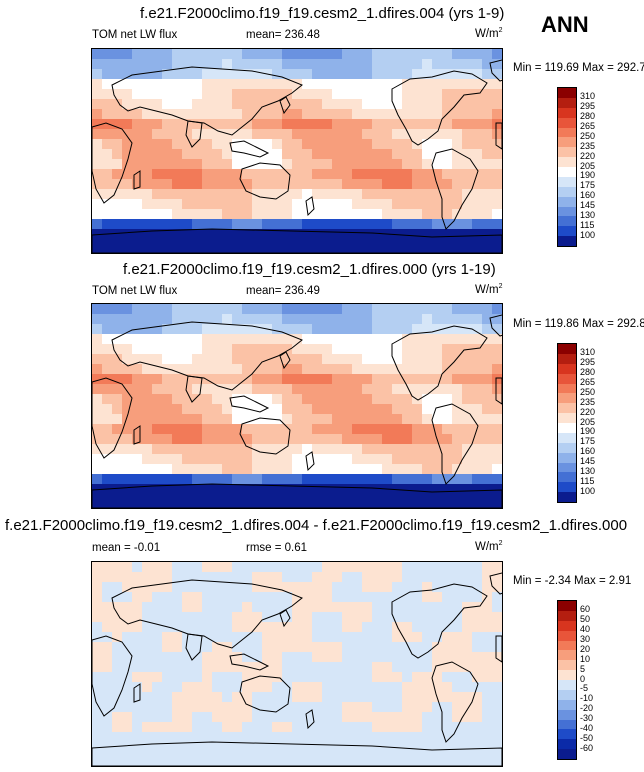  I want to click on colorbar-tick-label: -20, so click(587, 708).